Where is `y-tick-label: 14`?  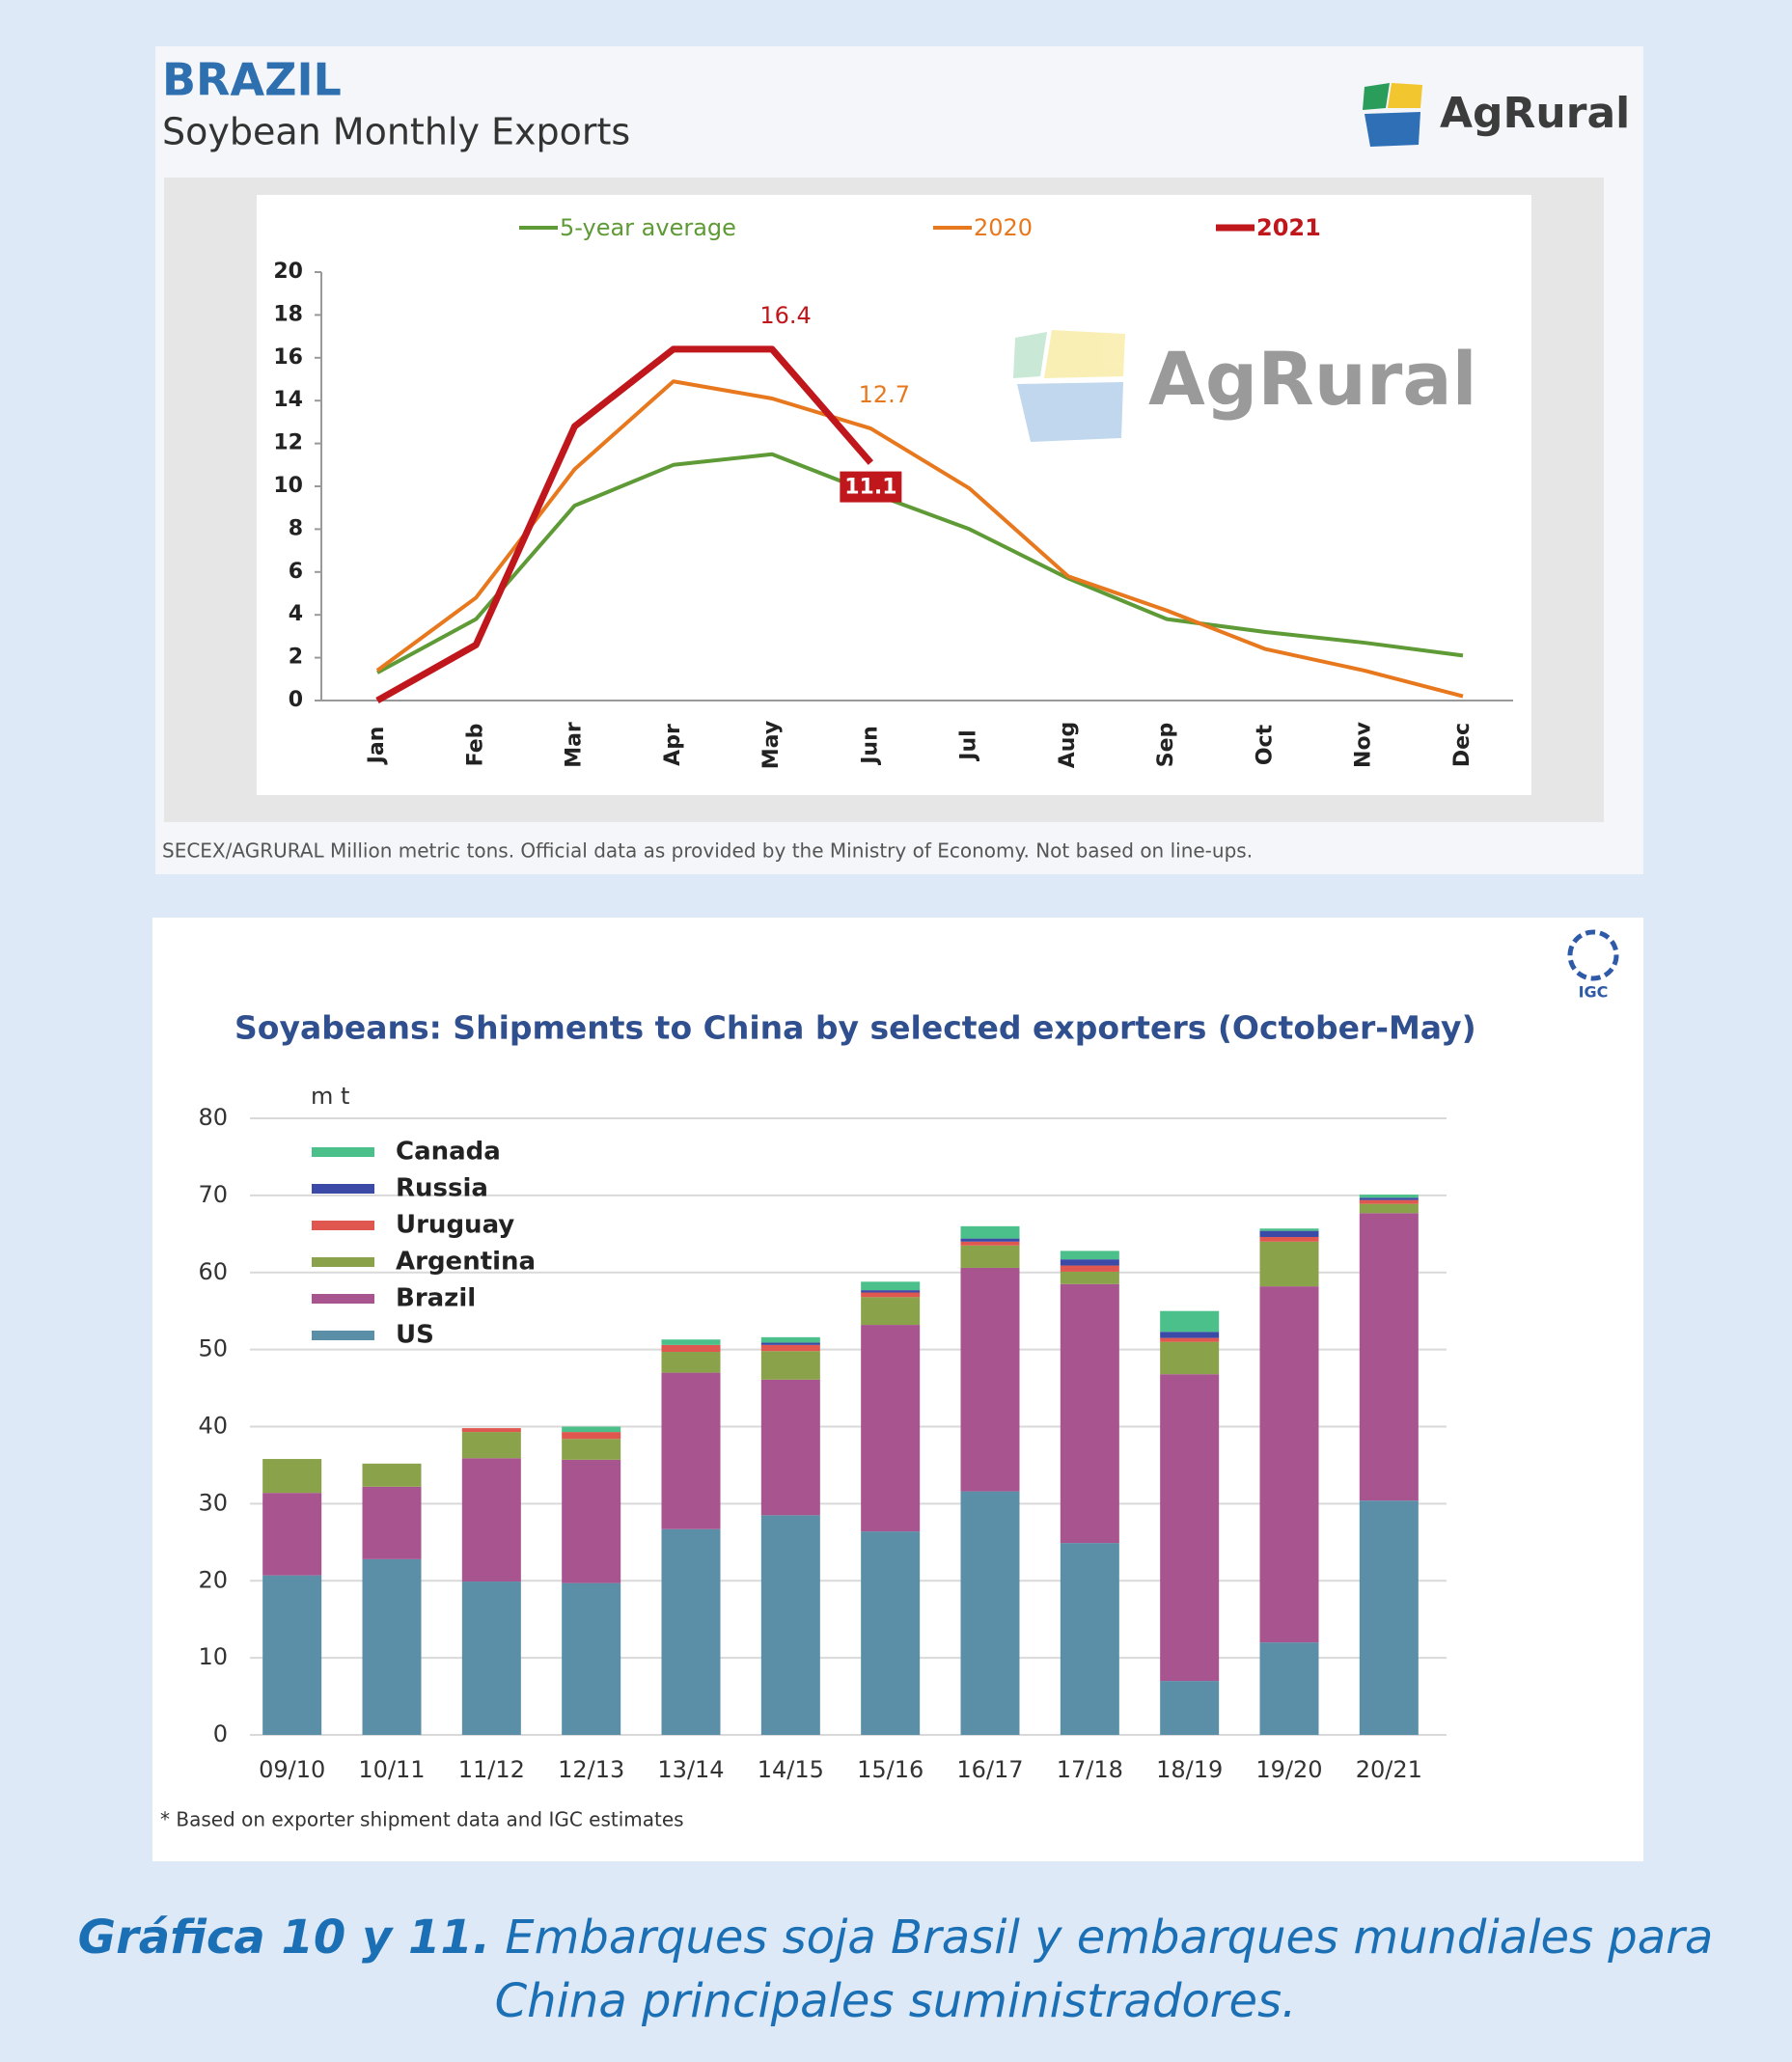
y-tick-label: 14 is located at coordinates (288, 400).